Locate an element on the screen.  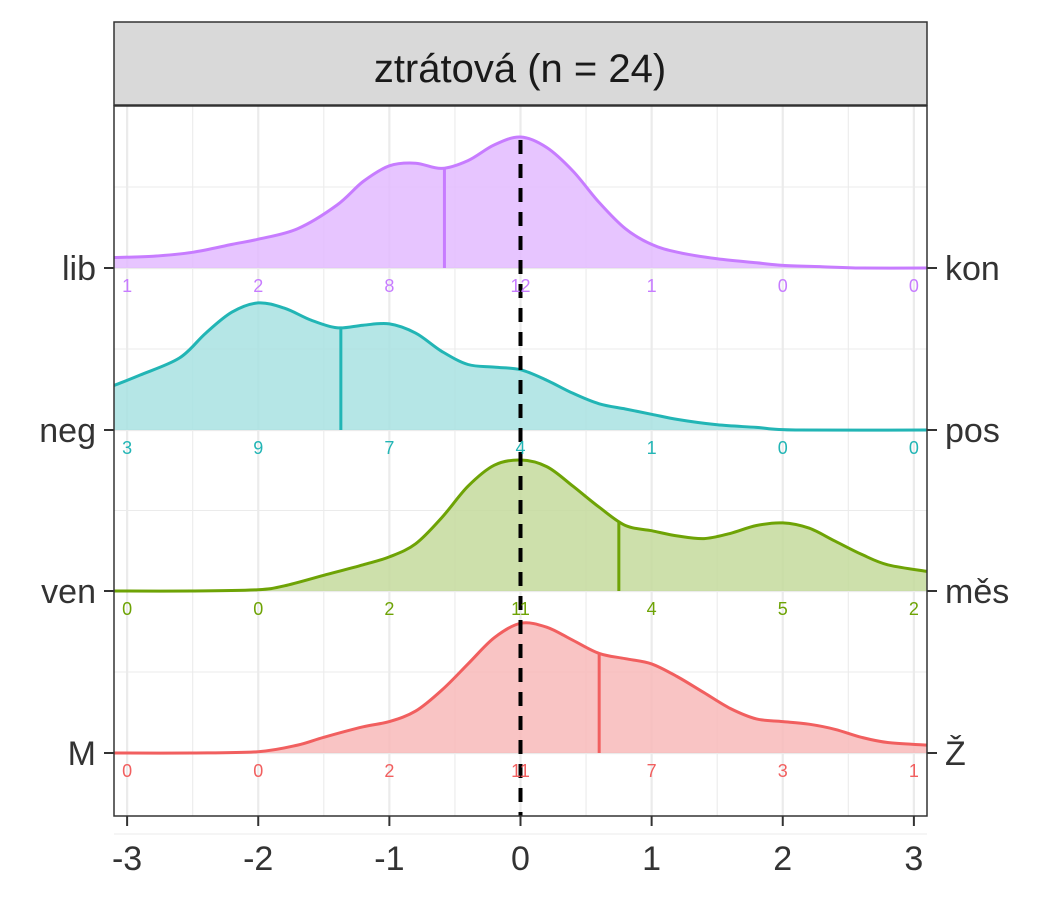
density-line-lib is located at coordinates (520, 202).